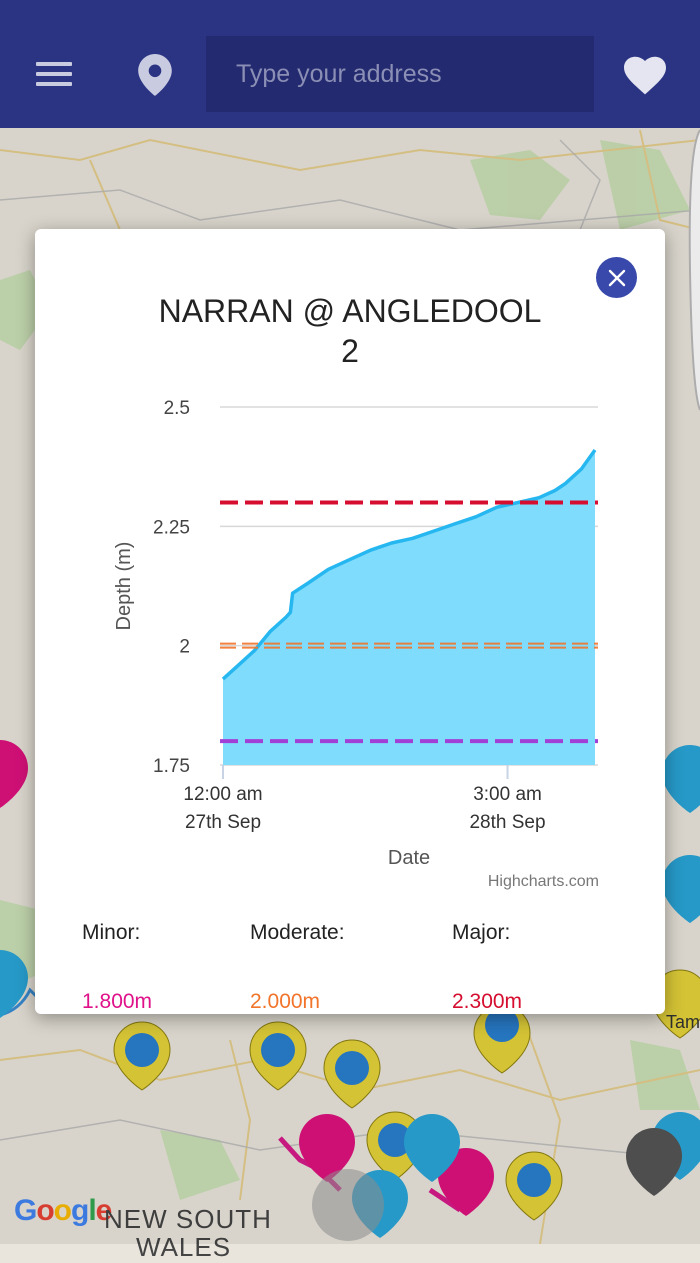  Describe the element at coordinates (487, 1001) in the screenshot. I see `major-level-value: 2.300m` at that location.